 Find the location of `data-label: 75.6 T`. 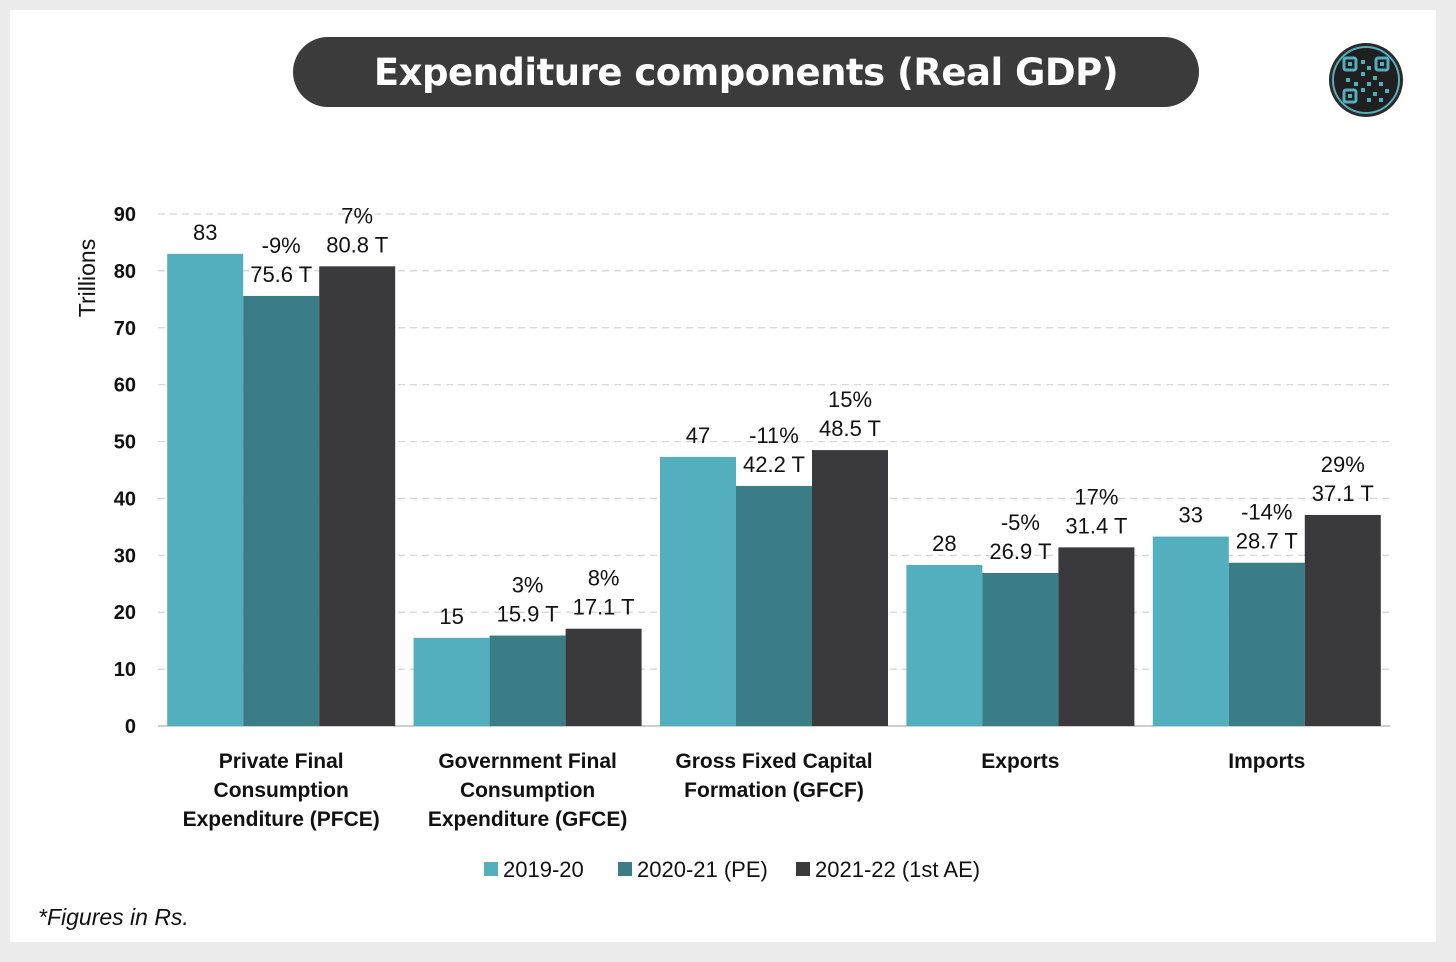

data-label: 75.6 T is located at coordinates (281, 274).